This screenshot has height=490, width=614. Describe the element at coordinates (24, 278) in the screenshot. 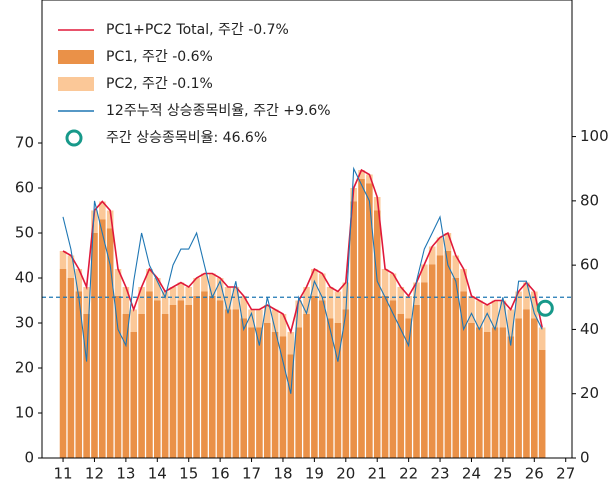

I see `y-tick-label: 40` at that location.